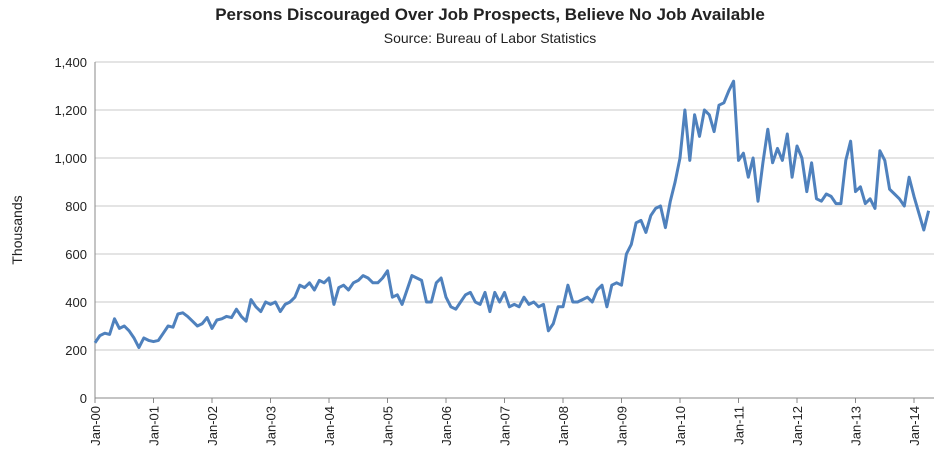 This screenshot has height=468, width=934. I want to click on x-tick-label: Jan-09, so click(622, 426).